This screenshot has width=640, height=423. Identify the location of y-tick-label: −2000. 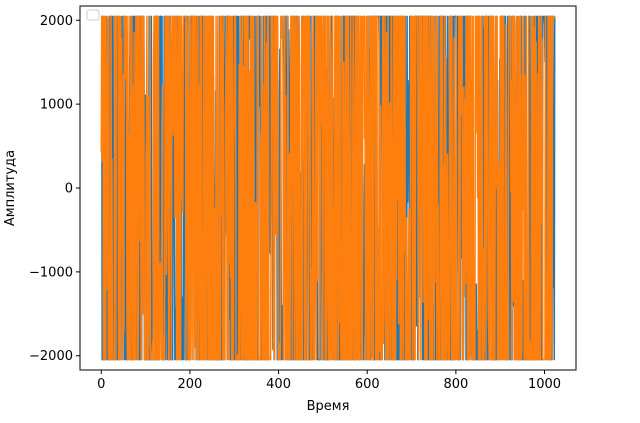
(51, 356).